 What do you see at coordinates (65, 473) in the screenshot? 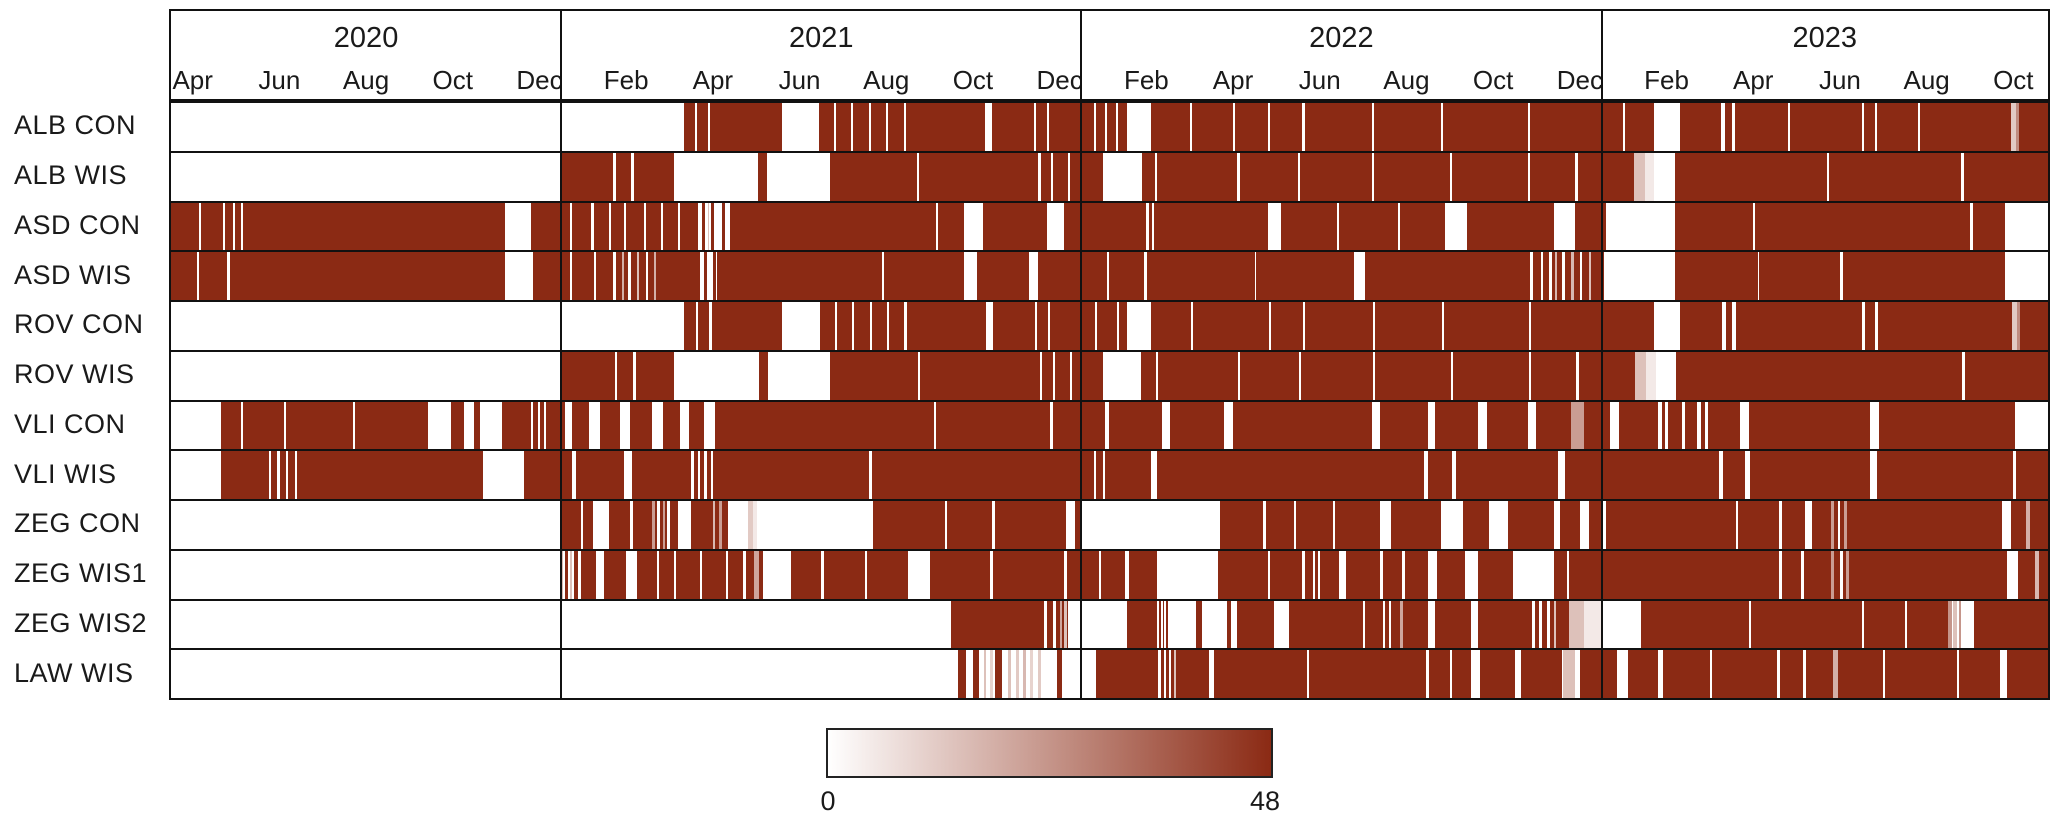
I see `row-label: VLI WIS` at bounding box center [65, 473].